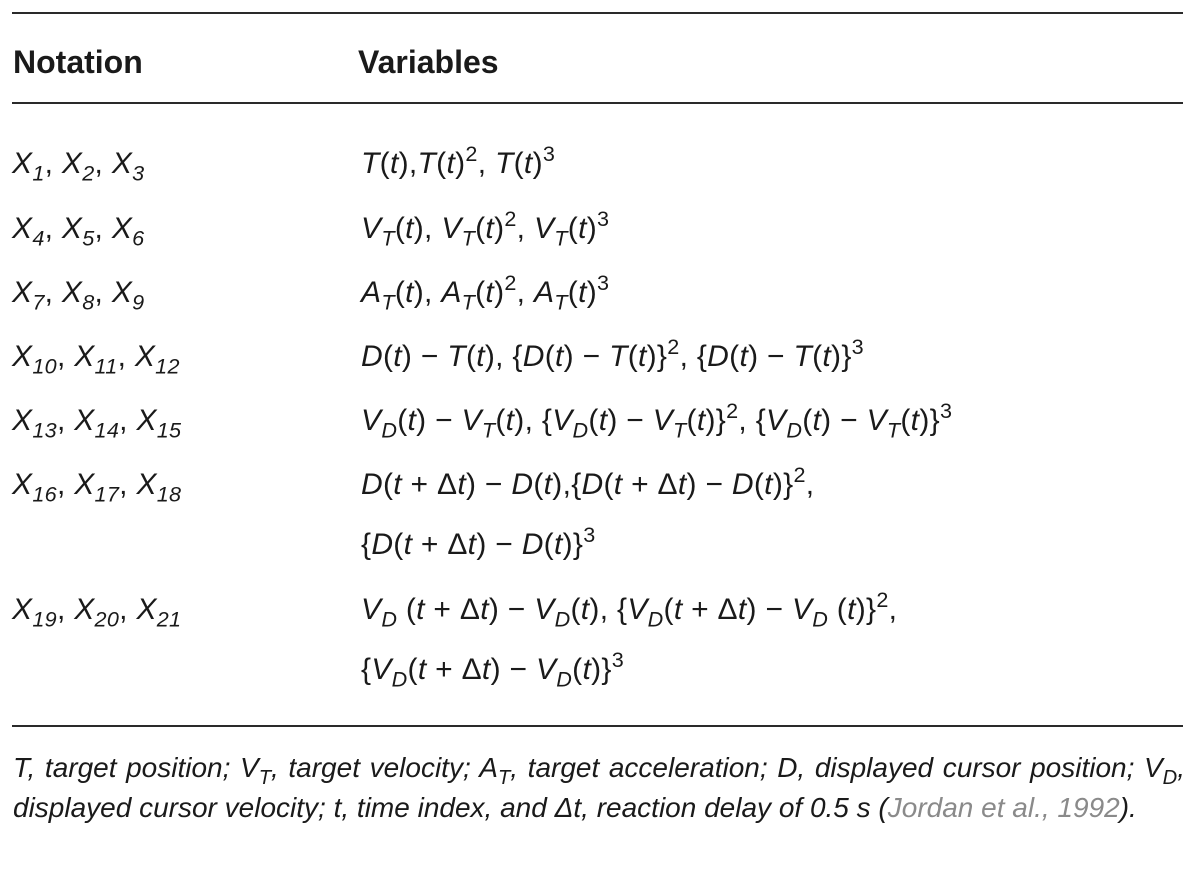 This screenshot has height=881, width=1200. What do you see at coordinates (97, 612) in the screenshot?
I see `row-7-notation: X19, X20, X21` at bounding box center [97, 612].